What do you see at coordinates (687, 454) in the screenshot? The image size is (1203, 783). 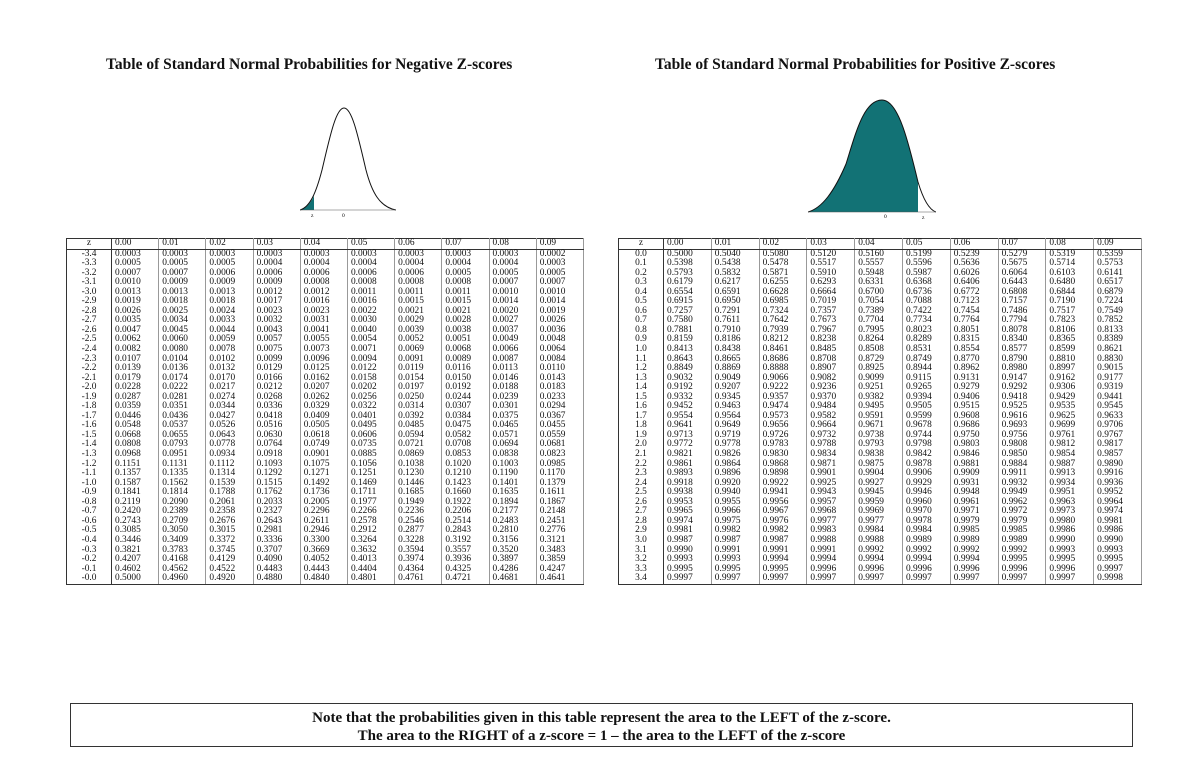 I see `probability-cell: 0.9821` at bounding box center [687, 454].